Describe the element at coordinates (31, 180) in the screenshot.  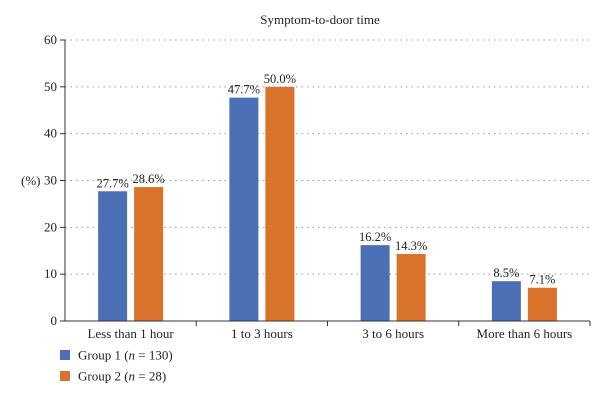
I see `y-axis-label: (%)` at that location.